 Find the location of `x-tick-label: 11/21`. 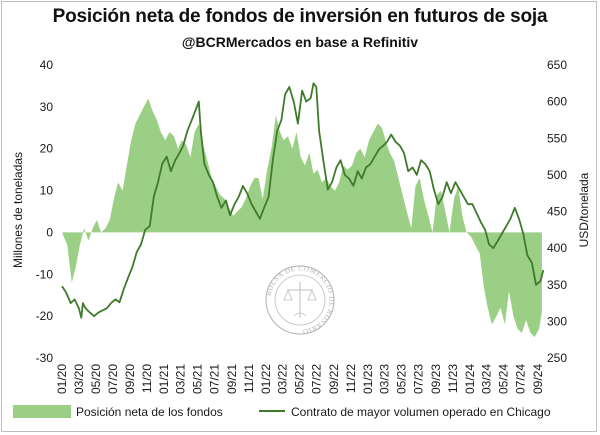

x-tick-label: 11/21 is located at coordinates (249, 378).